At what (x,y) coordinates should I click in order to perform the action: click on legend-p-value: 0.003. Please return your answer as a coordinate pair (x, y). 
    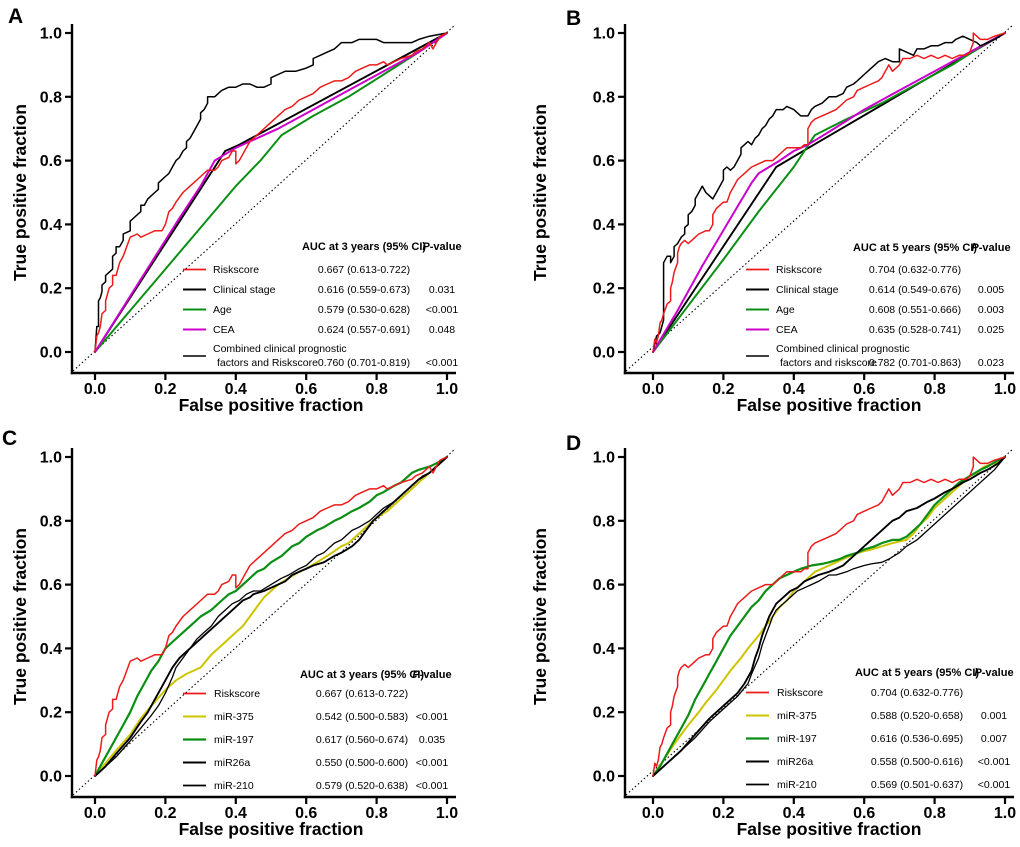
    Looking at the image, I should click on (991, 310).